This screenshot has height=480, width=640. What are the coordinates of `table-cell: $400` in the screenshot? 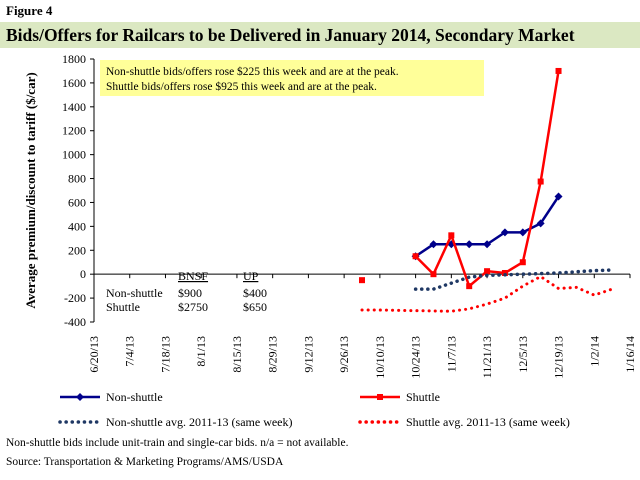 It's located at (255, 293).